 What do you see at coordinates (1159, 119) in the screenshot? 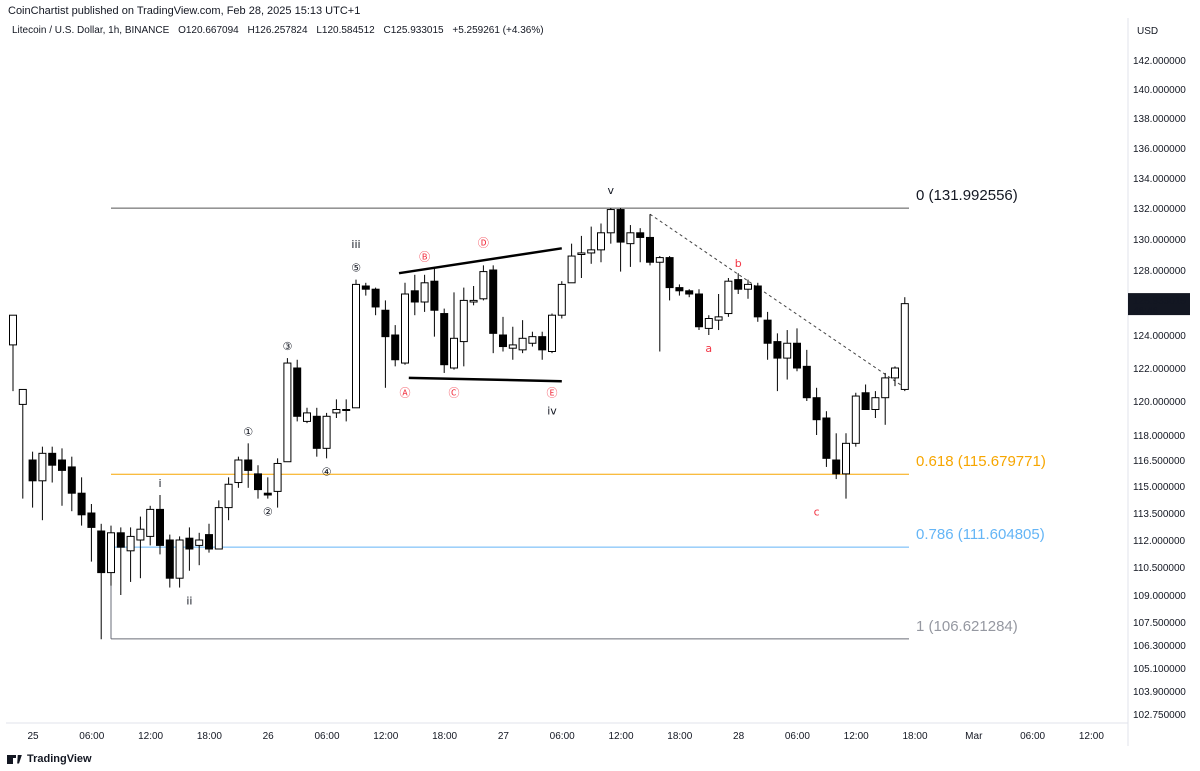
I see `price-tick-label: 138.000000` at bounding box center [1159, 119].